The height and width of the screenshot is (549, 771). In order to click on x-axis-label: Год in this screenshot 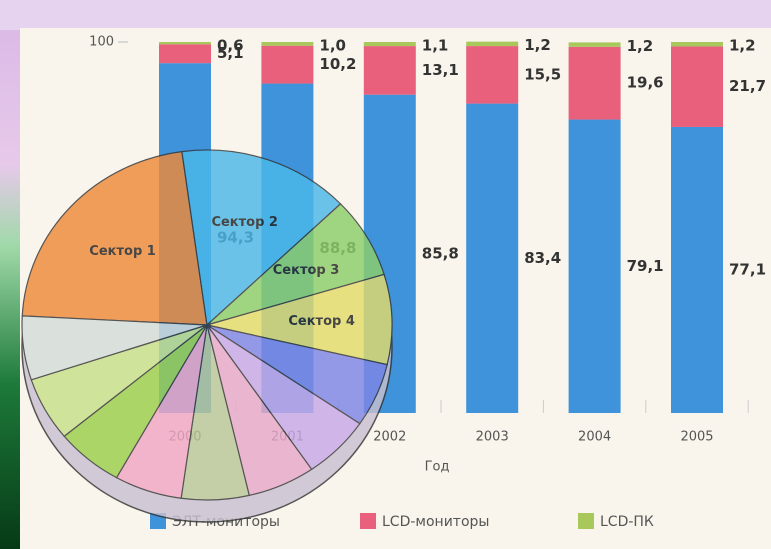, I will do `click(437, 467)`.